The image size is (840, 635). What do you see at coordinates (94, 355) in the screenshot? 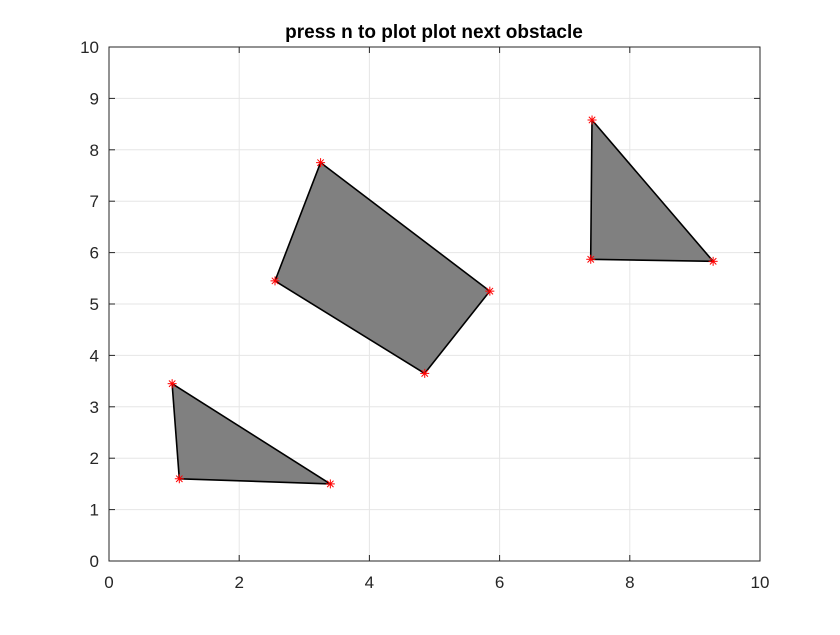
I see `y-tick-label: 4` at bounding box center [94, 355].